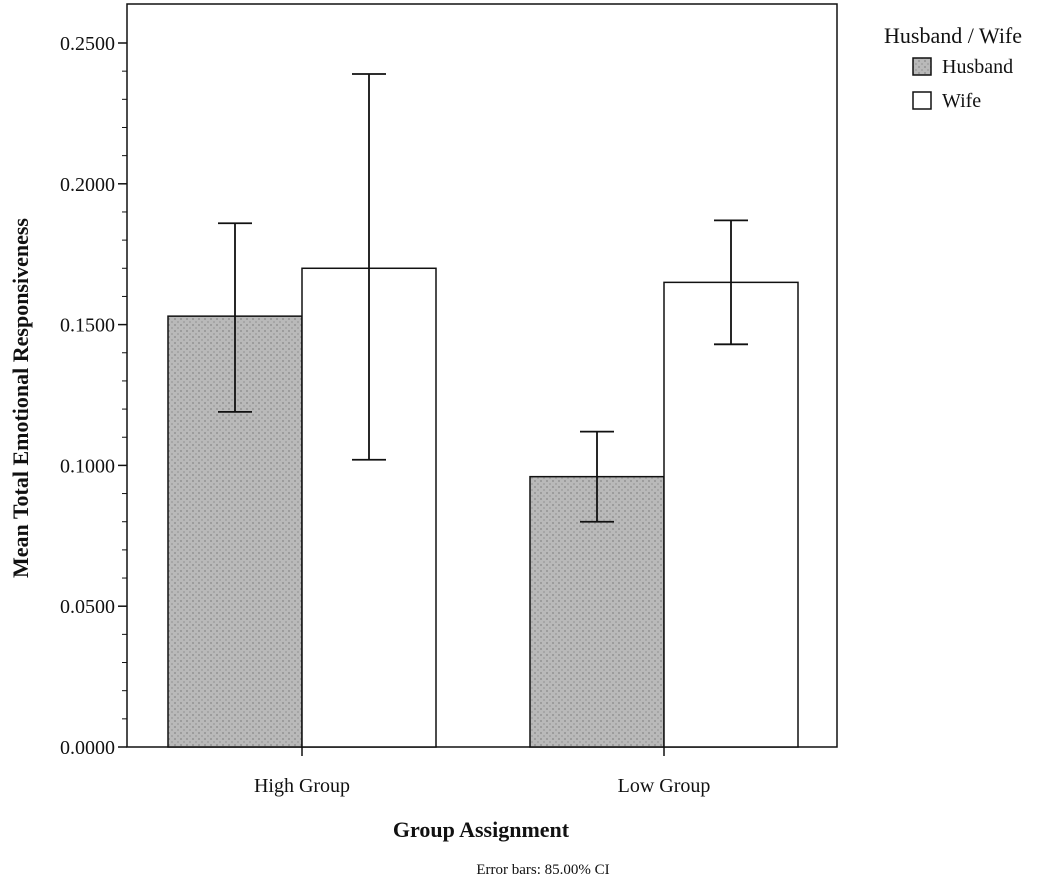 The image size is (1063, 883). What do you see at coordinates (87, 748) in the screenshot?
I see `y-tick-label: 0.0000` at bounding box center [87, 748].